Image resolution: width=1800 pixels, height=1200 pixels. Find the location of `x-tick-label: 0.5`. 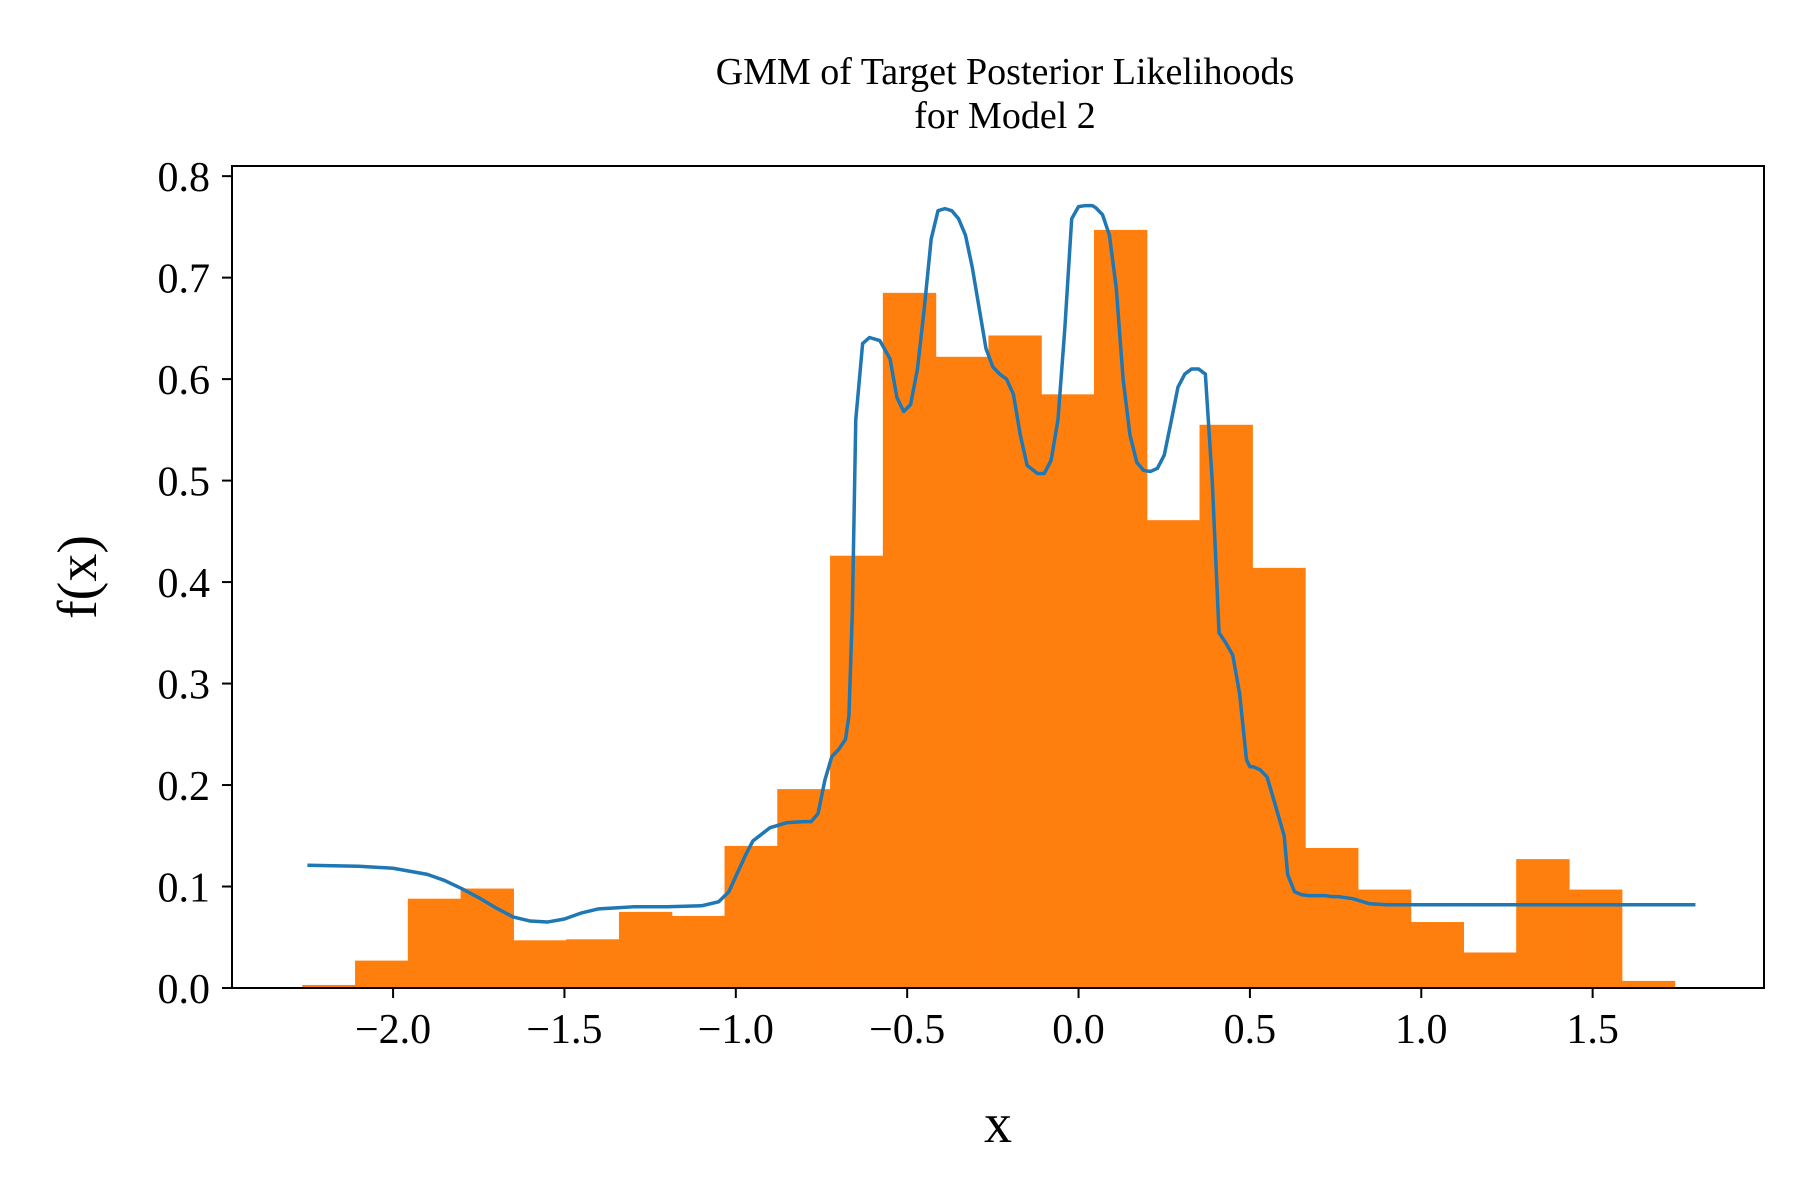

x-tick-label: 0.5 is located at coordinates (1250, 1030).